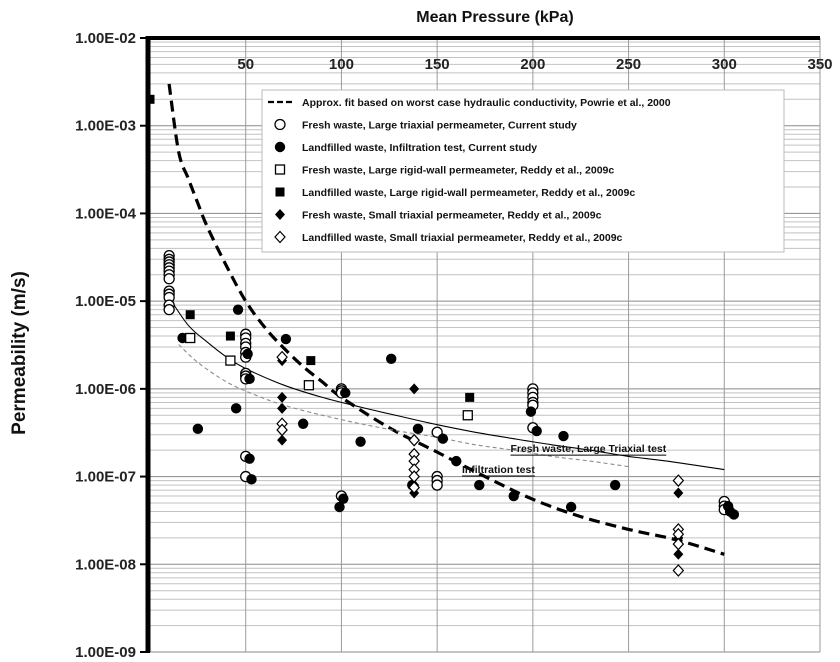  I want to click on x-tick-label: 200, so click(532, 64).